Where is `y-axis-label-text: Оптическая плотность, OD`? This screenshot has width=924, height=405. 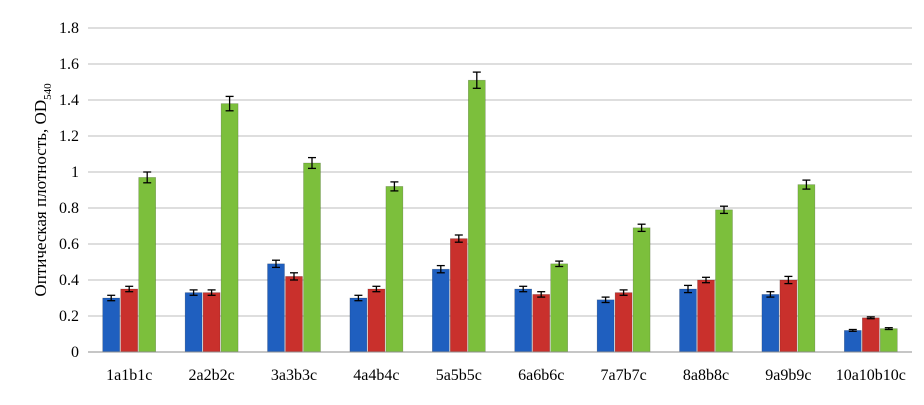 y-axis-label-text: Оптическая плотность, OD is located at coordinates (40, 198).